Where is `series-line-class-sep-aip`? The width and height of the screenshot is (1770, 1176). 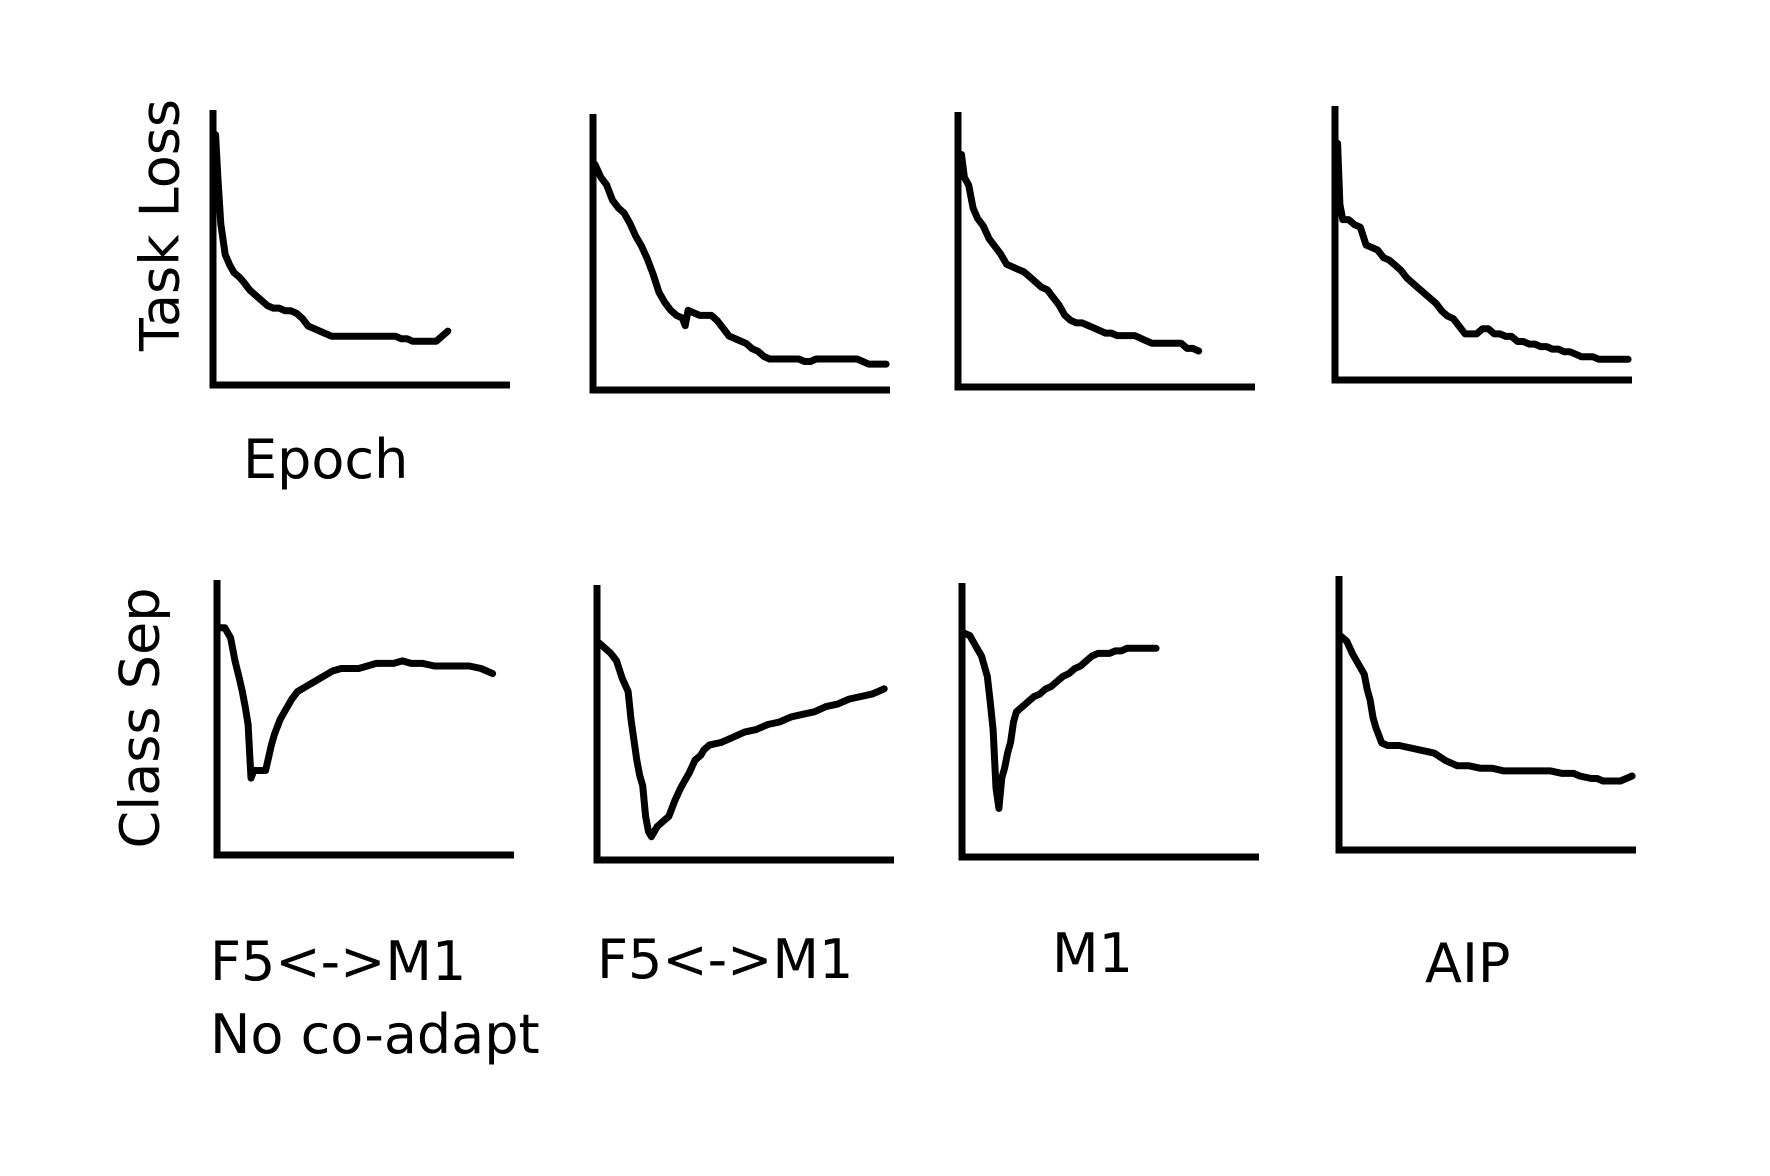
series-line-class-sep-aip is located at coordinates (1486, 708).